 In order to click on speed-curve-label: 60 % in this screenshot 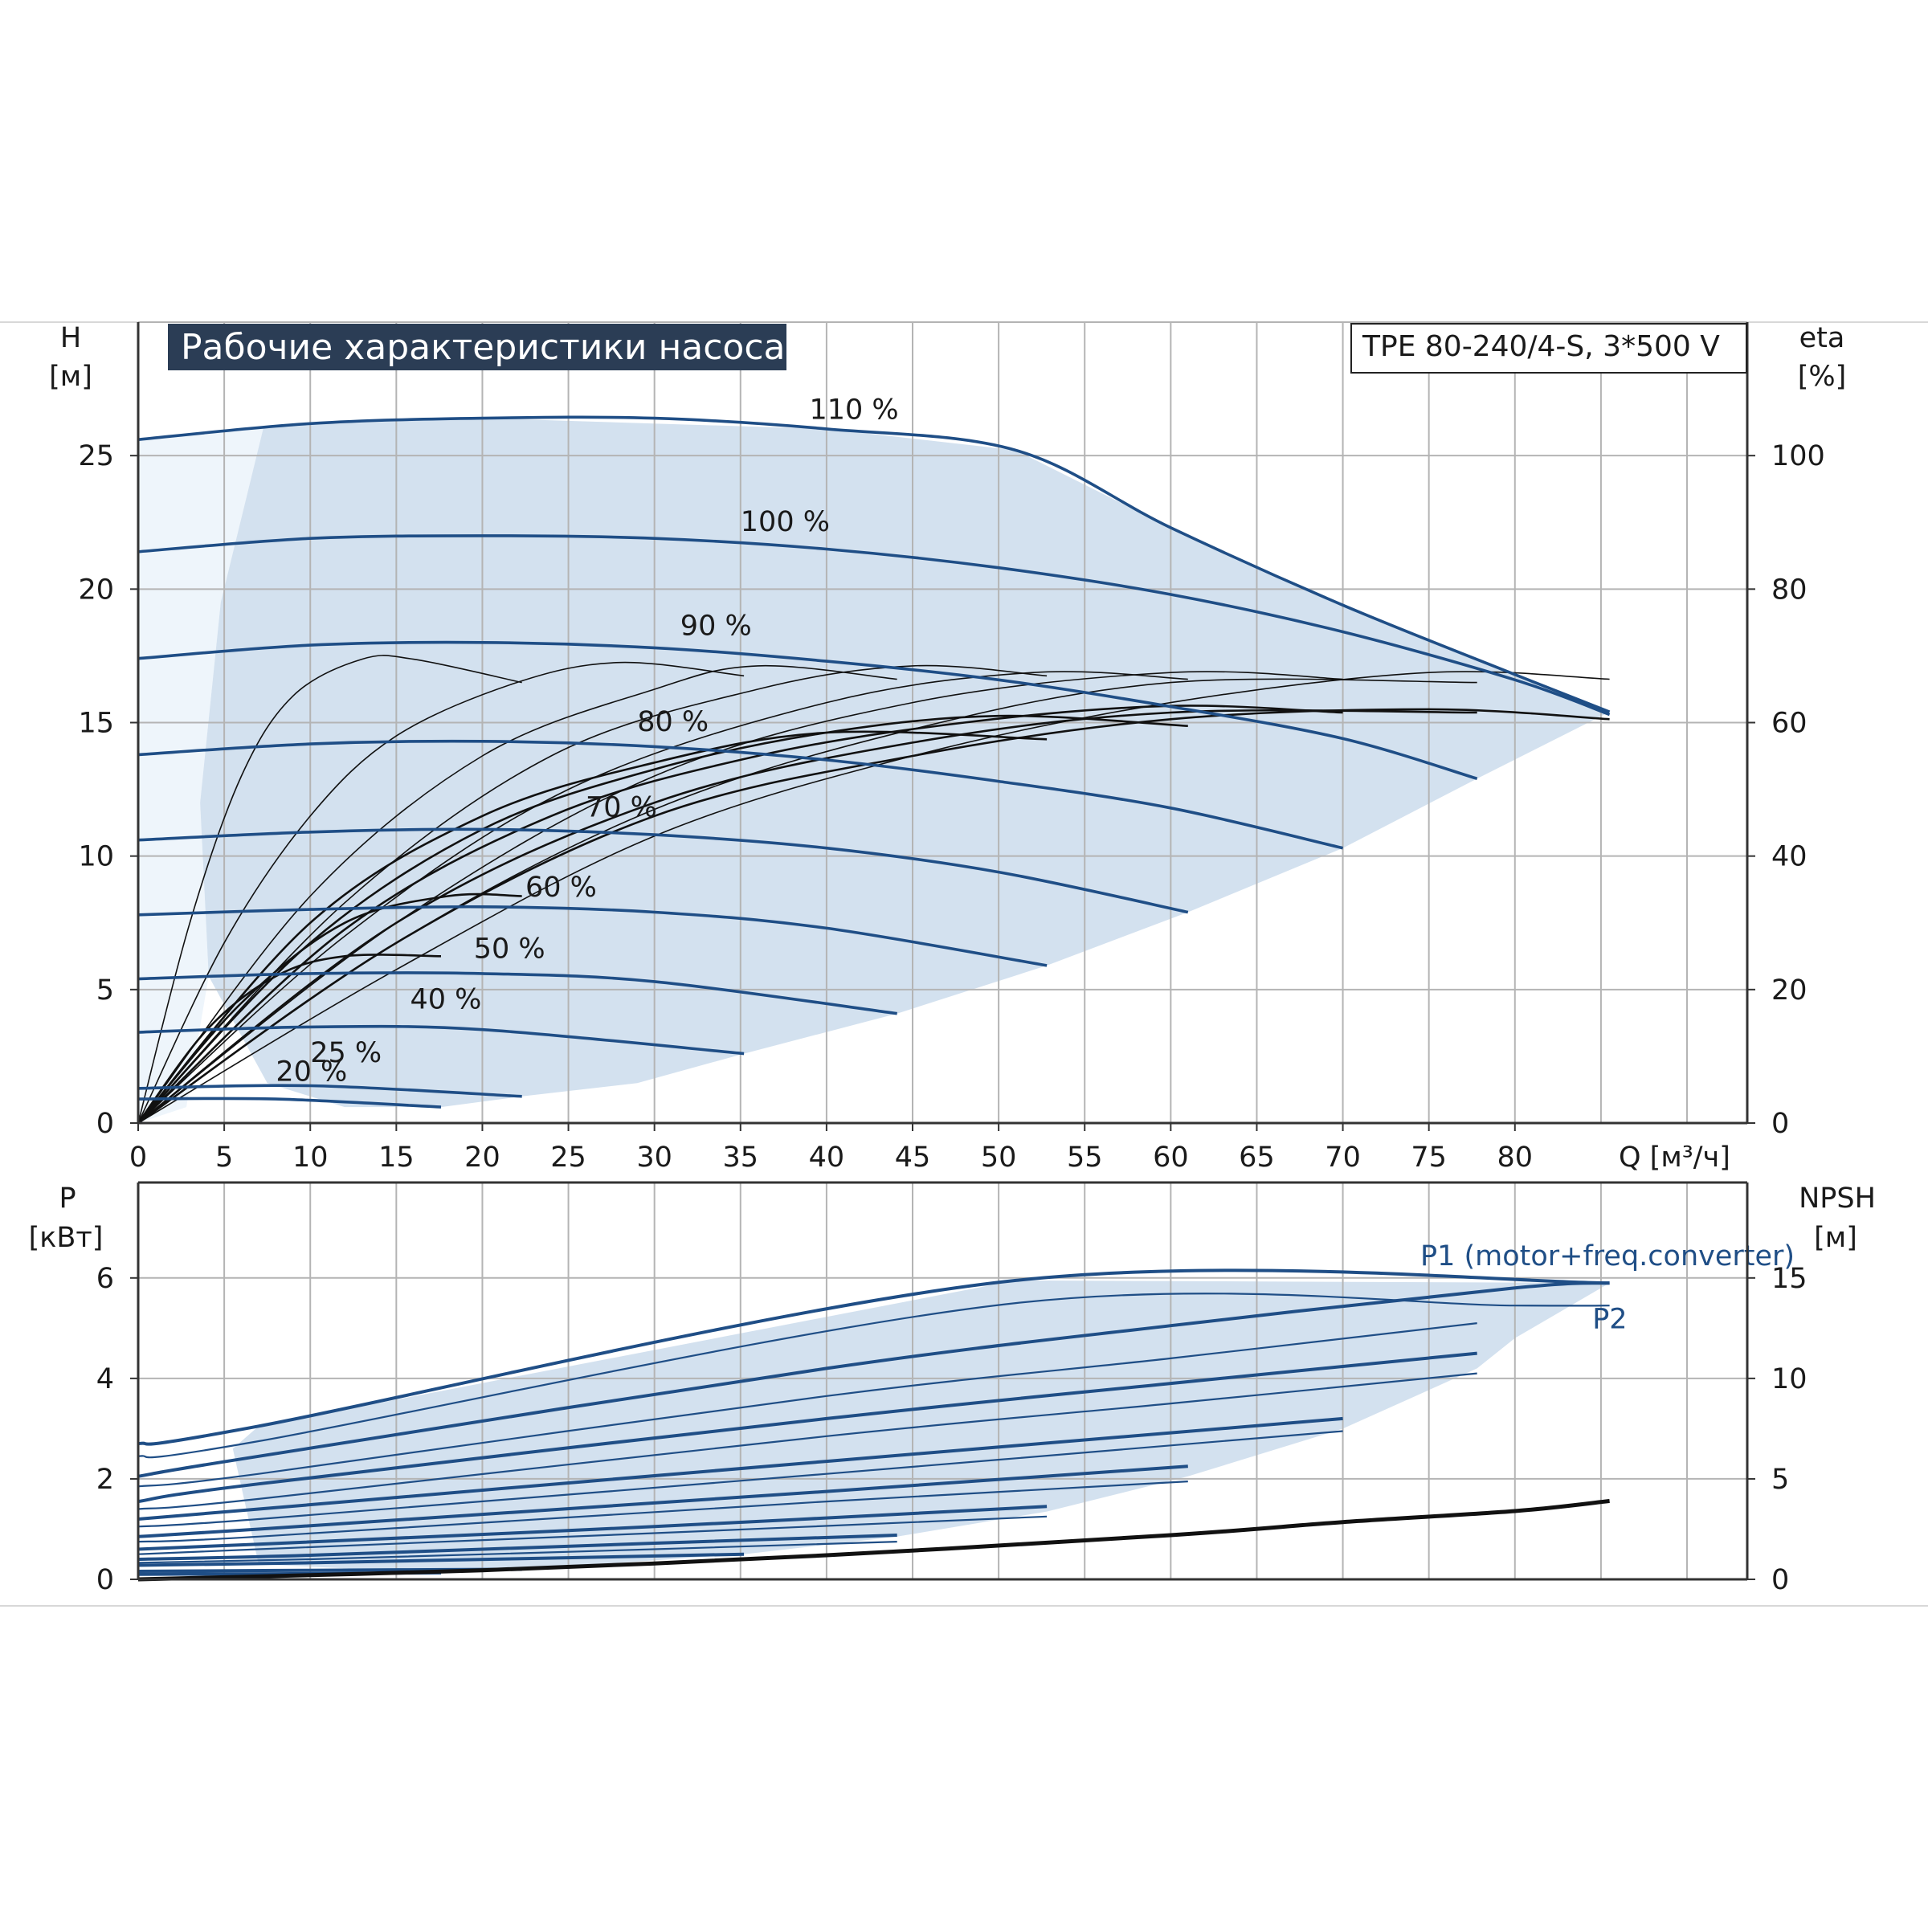, I will do `click(561, 888)`.